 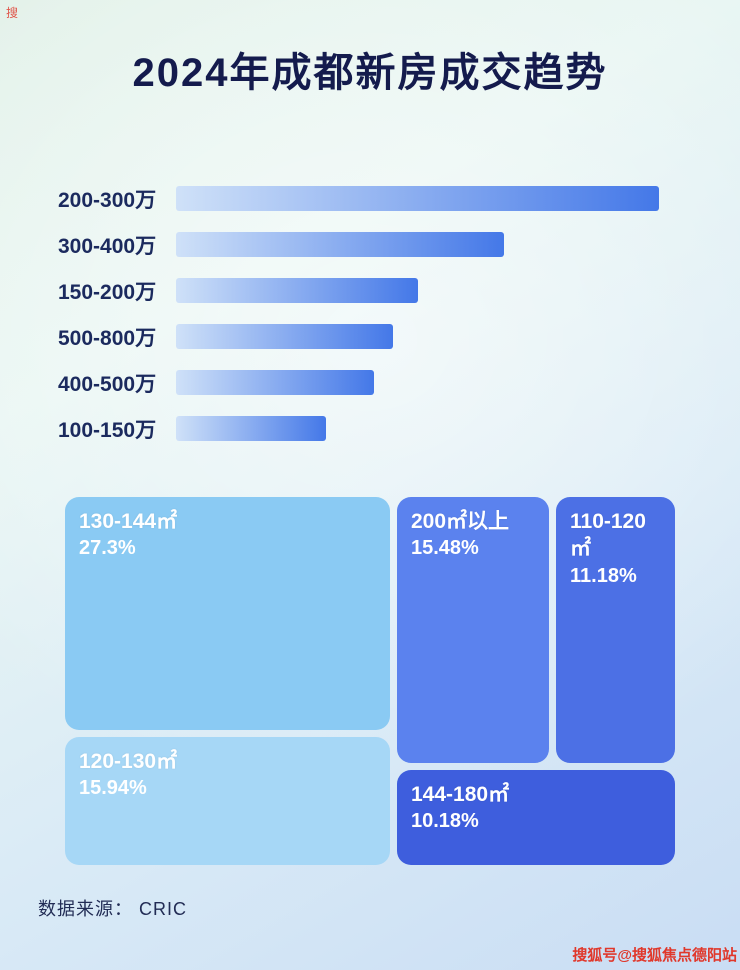 I want to click on treemap-block-label: 110-120㎡, so click(x=608, y=535).